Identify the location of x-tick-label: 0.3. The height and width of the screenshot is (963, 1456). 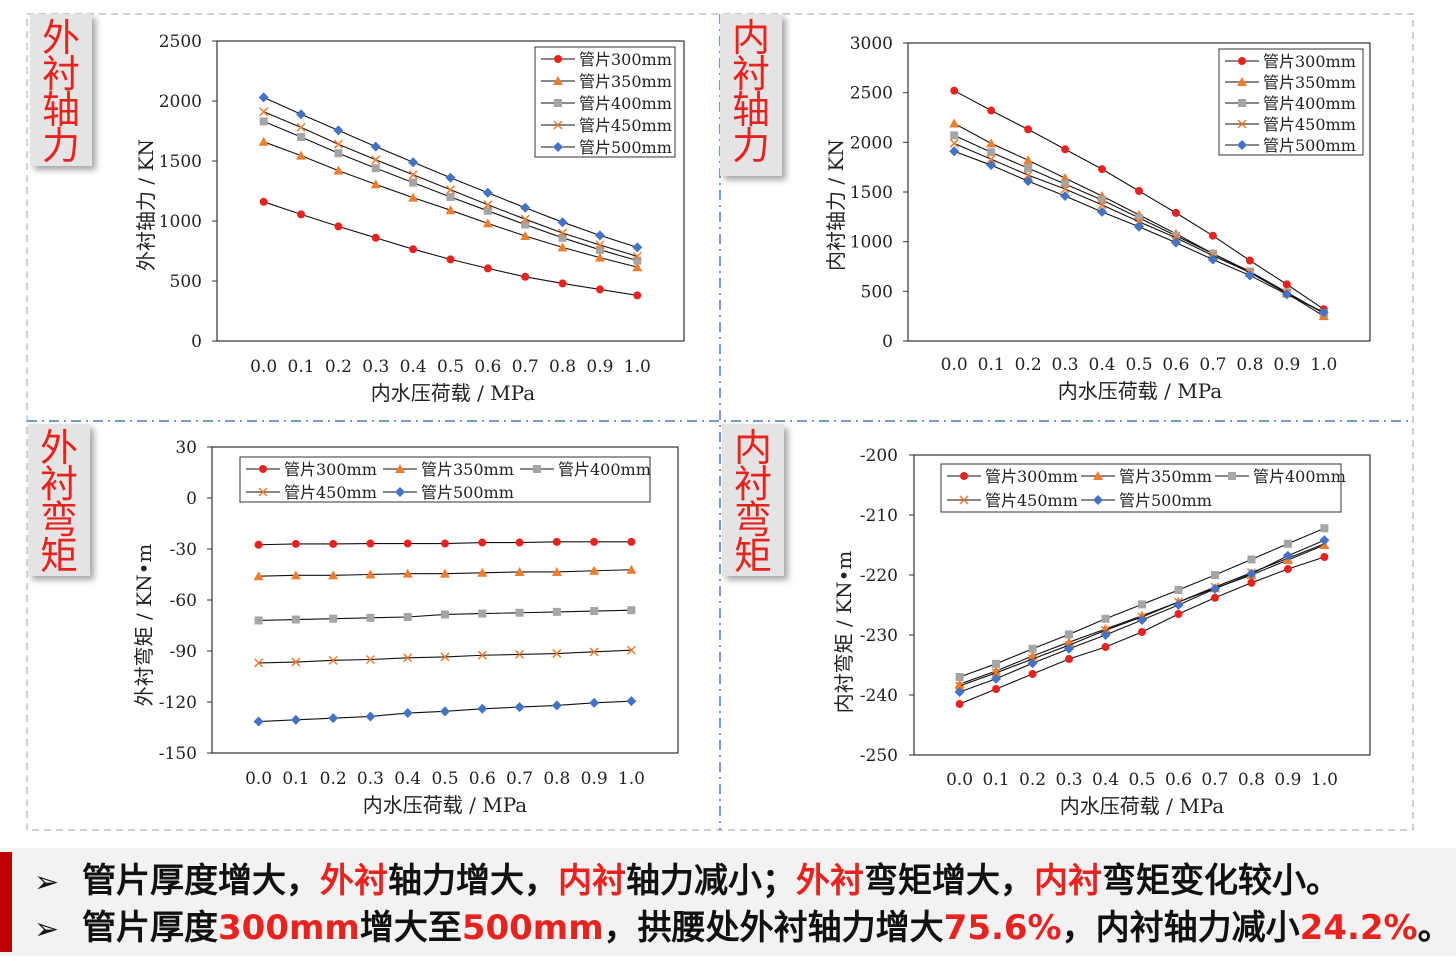
(1065, 365).